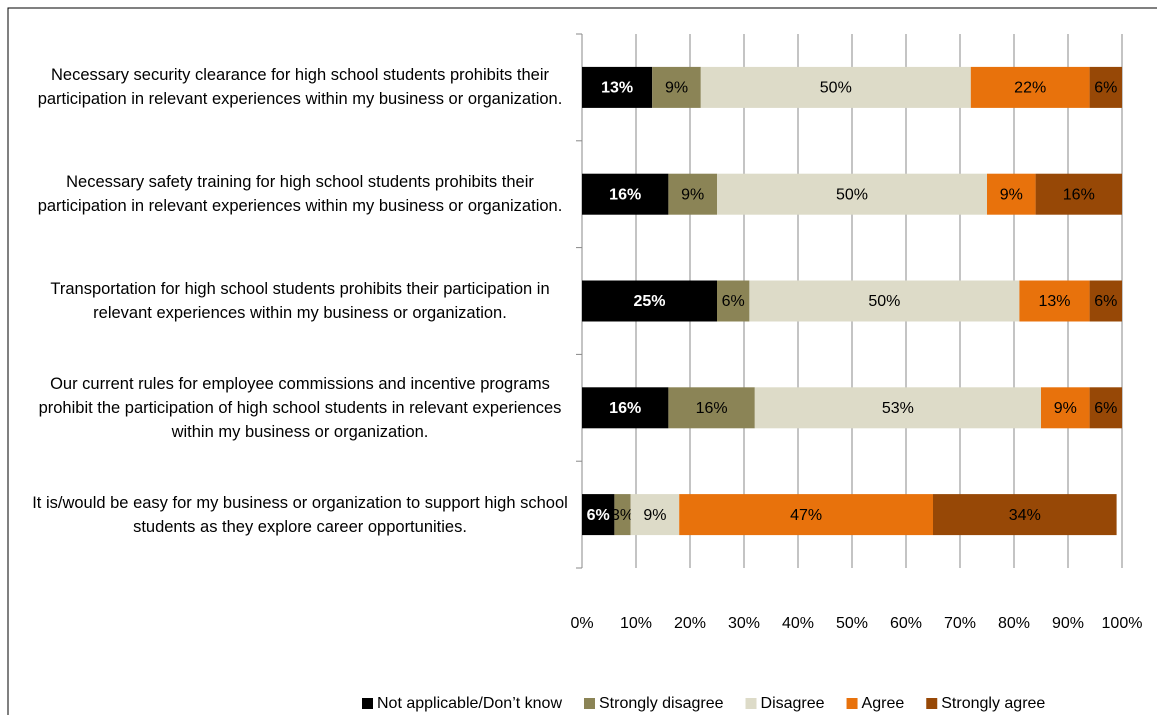  What do you see at coordinates (581, 623) in the screenshot?
I see `x-tick-label: 0%` at bounding box center [581, 623].